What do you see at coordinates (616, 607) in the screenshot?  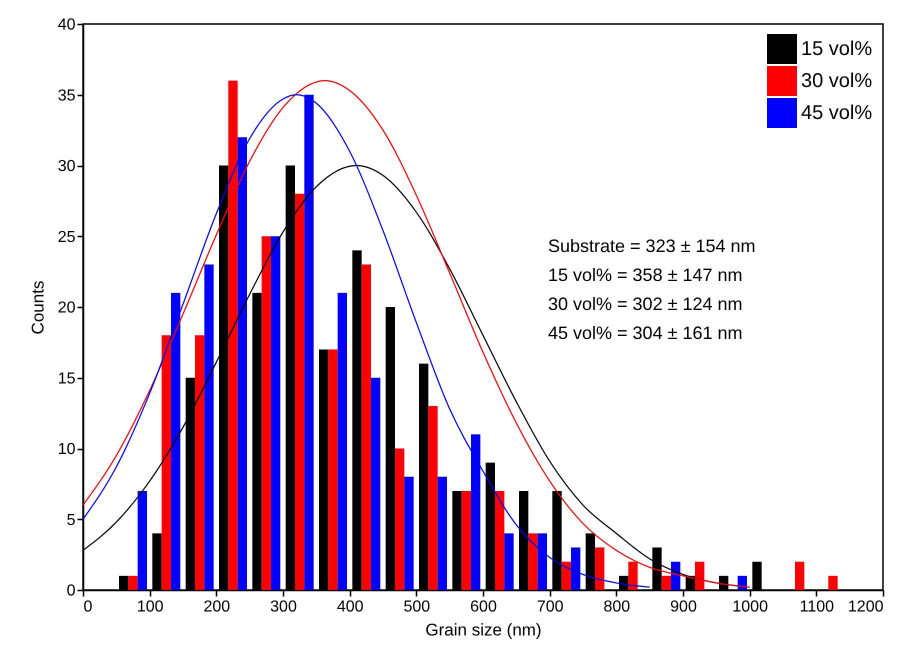 I see `x-tick-label: 800` at bounding box center [616, 607].